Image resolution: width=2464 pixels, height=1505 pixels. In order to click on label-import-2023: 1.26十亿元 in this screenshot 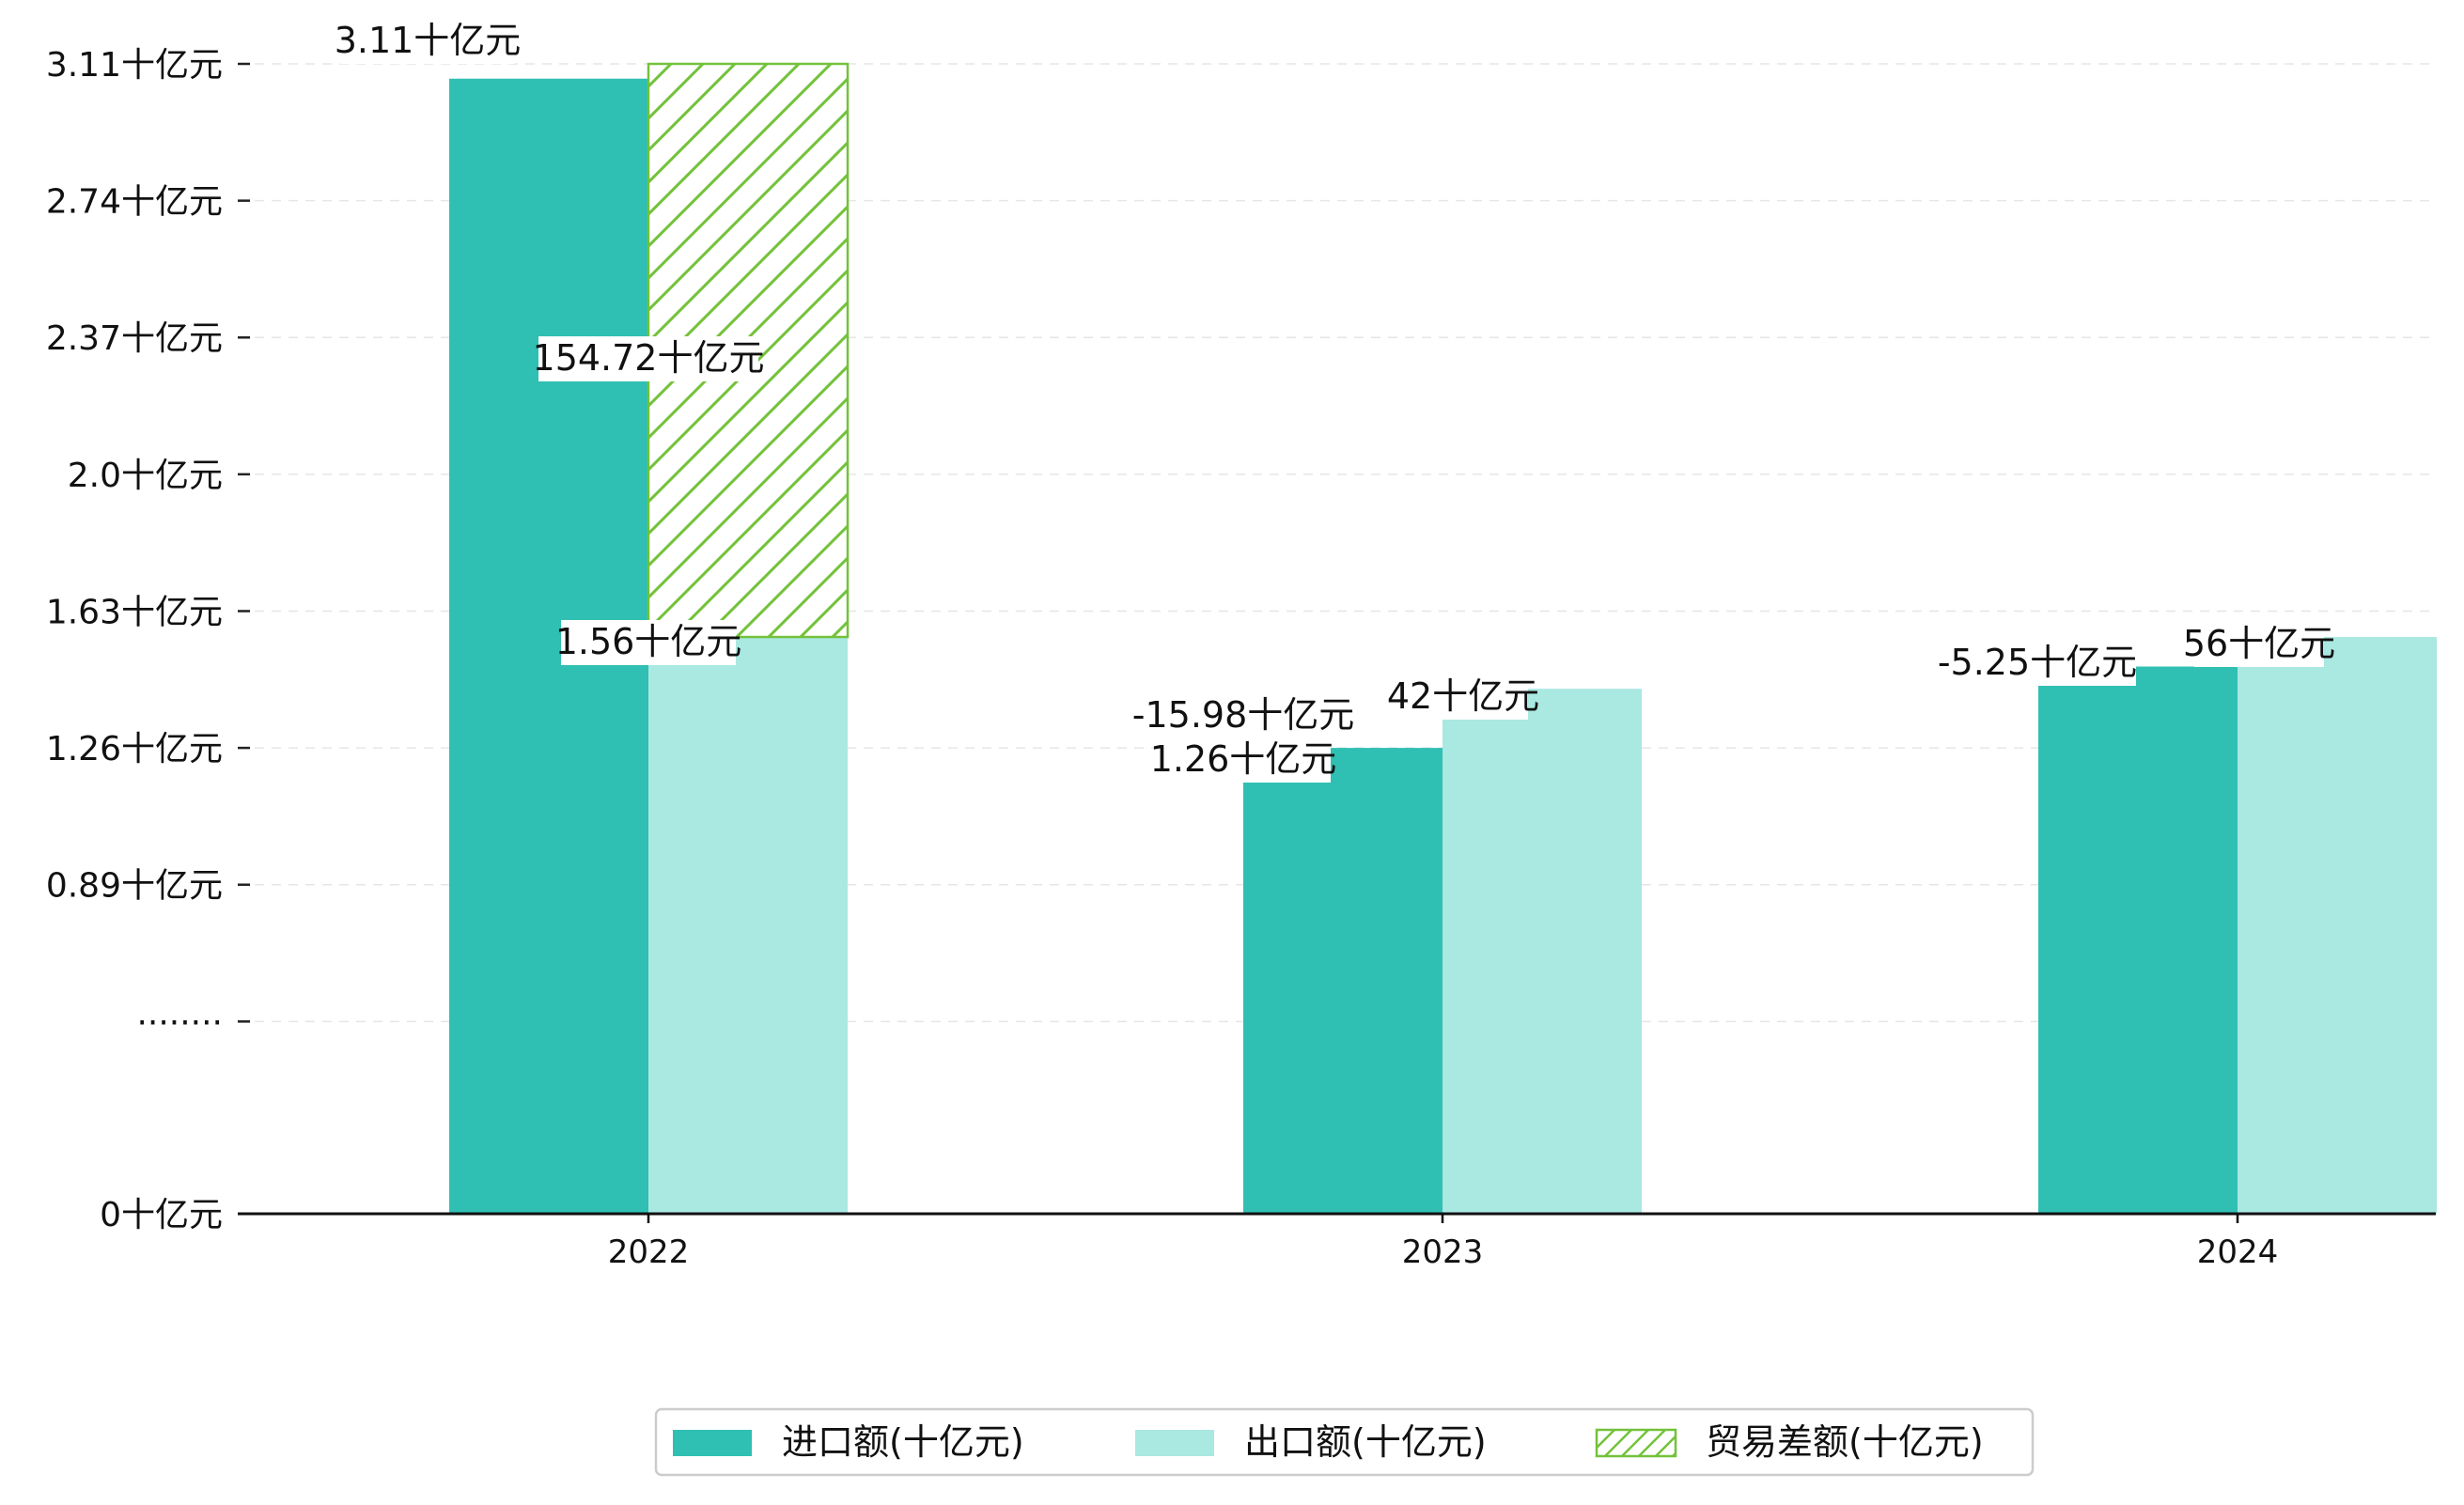, I will do `click(1243, 759)`.